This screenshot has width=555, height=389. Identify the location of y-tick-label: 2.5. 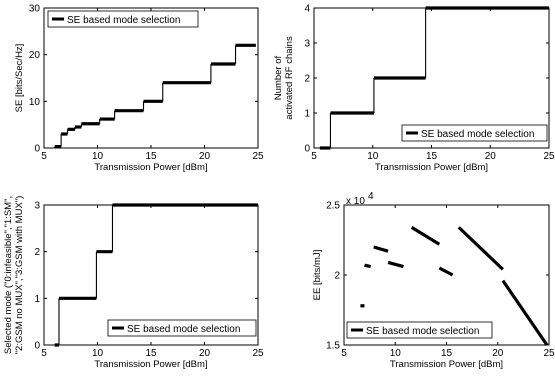
(333, 206).